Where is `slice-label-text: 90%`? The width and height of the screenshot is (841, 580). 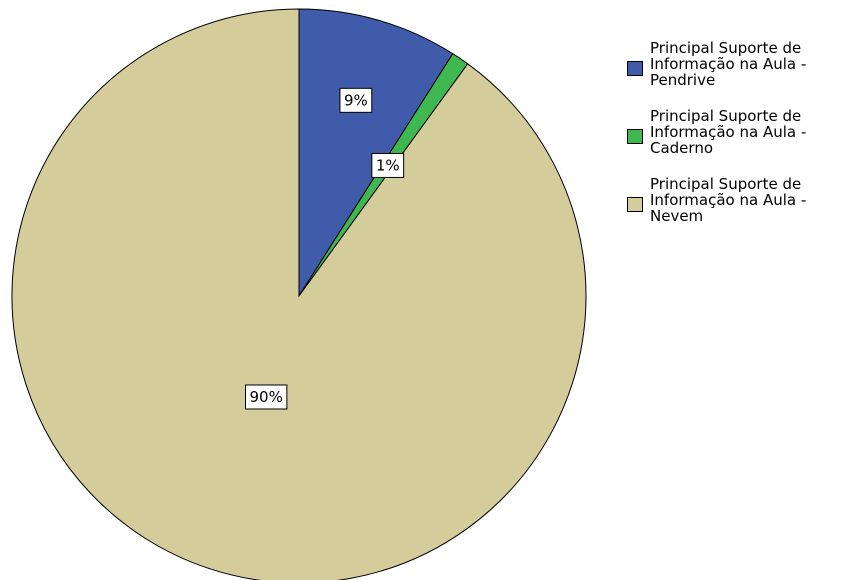
slice-label-text: 90% is located at coordinates (266, 397).